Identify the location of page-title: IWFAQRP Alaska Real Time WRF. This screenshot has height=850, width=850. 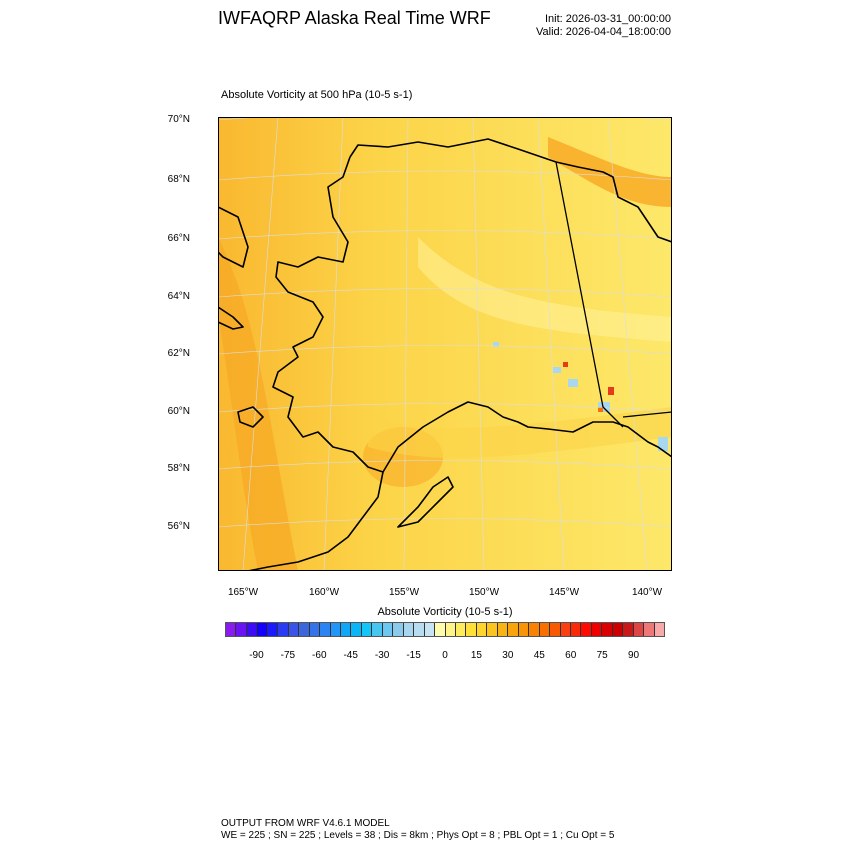
(354, 18).